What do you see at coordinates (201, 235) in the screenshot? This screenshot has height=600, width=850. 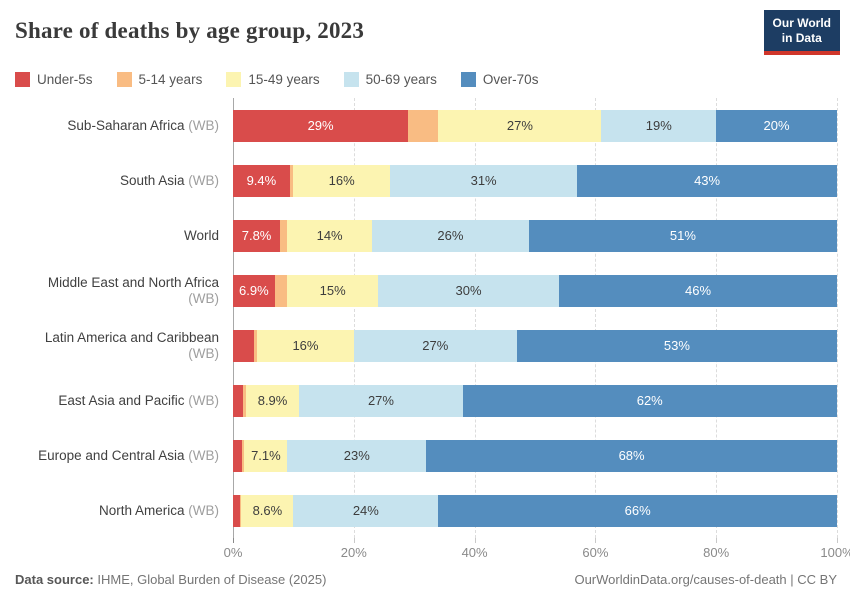 I see `category-name: World` at bounding box center [201, 235].